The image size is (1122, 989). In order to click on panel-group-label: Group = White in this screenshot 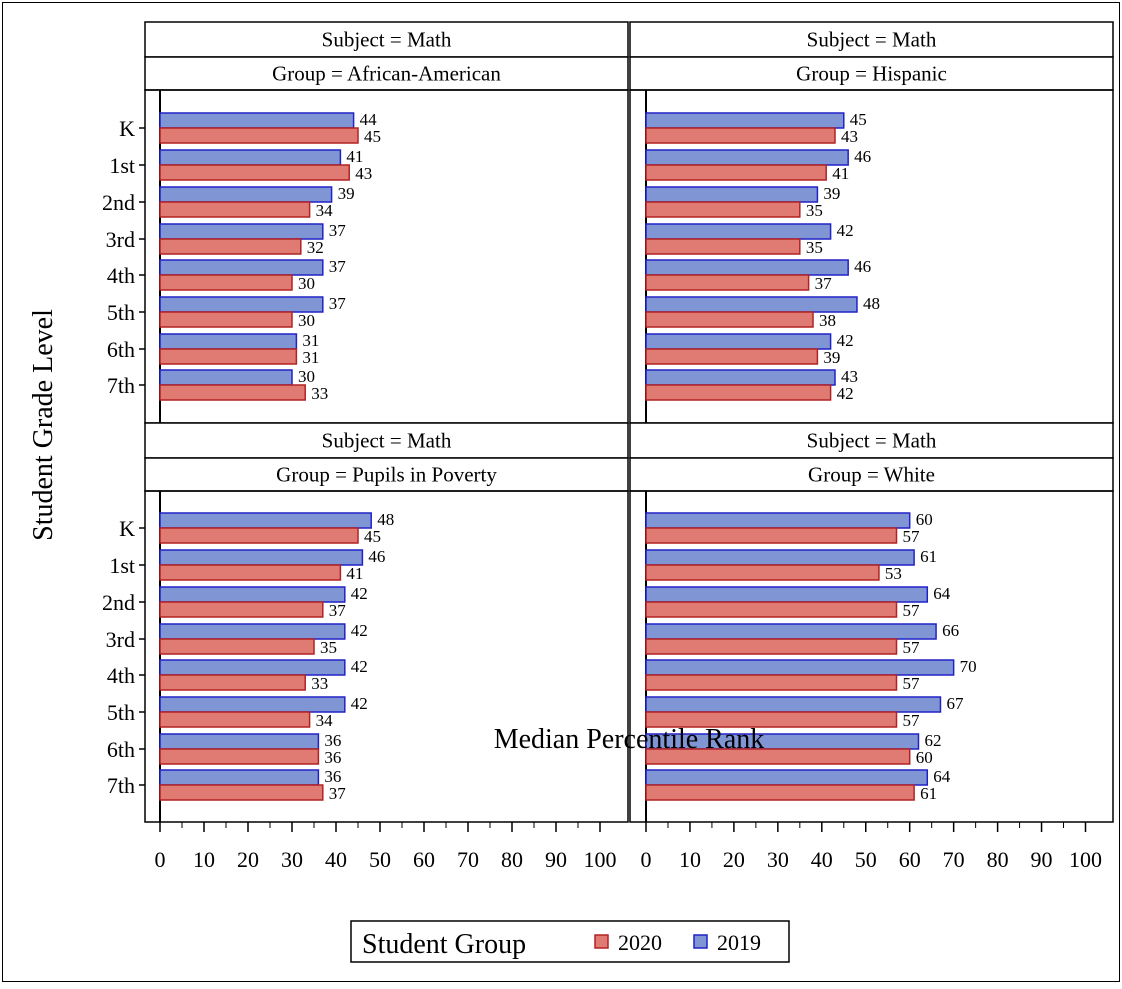, I will do `click(871, 475)`.